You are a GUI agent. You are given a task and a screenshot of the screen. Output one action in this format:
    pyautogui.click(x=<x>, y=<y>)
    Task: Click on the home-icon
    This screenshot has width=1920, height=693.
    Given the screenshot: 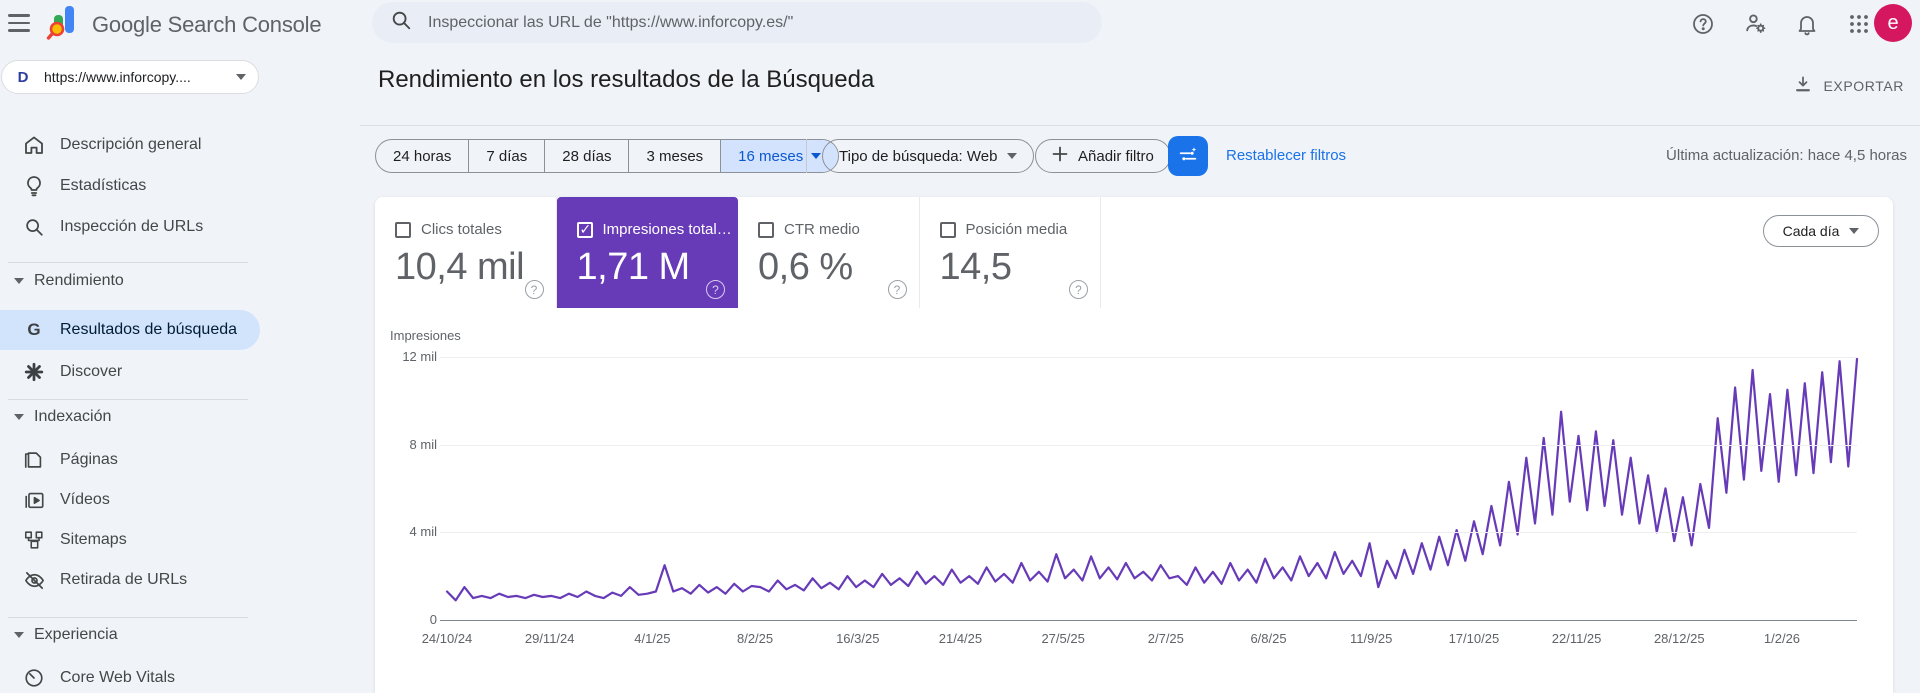 What is the action you would take?
    pyautogui.click(x=34, y=145)
    